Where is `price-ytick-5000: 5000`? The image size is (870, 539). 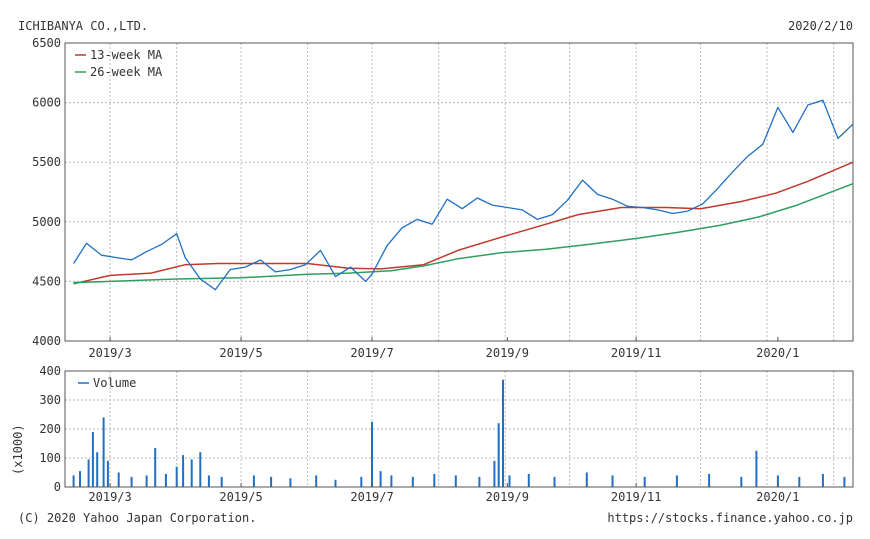
price-ytick-5000: 5000 is located at coordinates (46, 222).